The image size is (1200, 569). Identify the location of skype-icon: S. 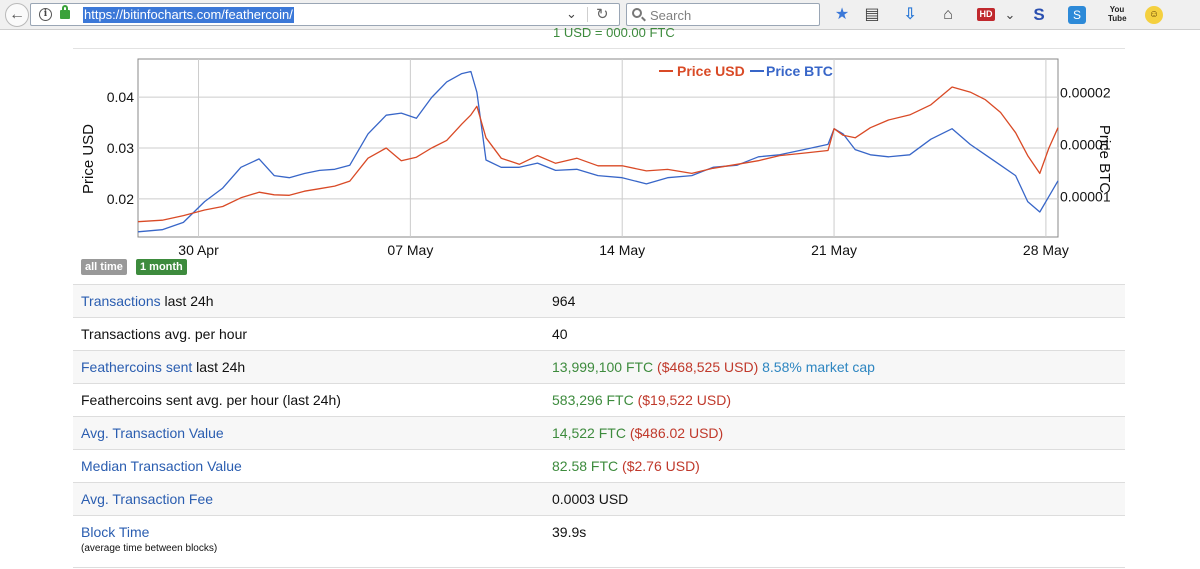
(1077, 15).